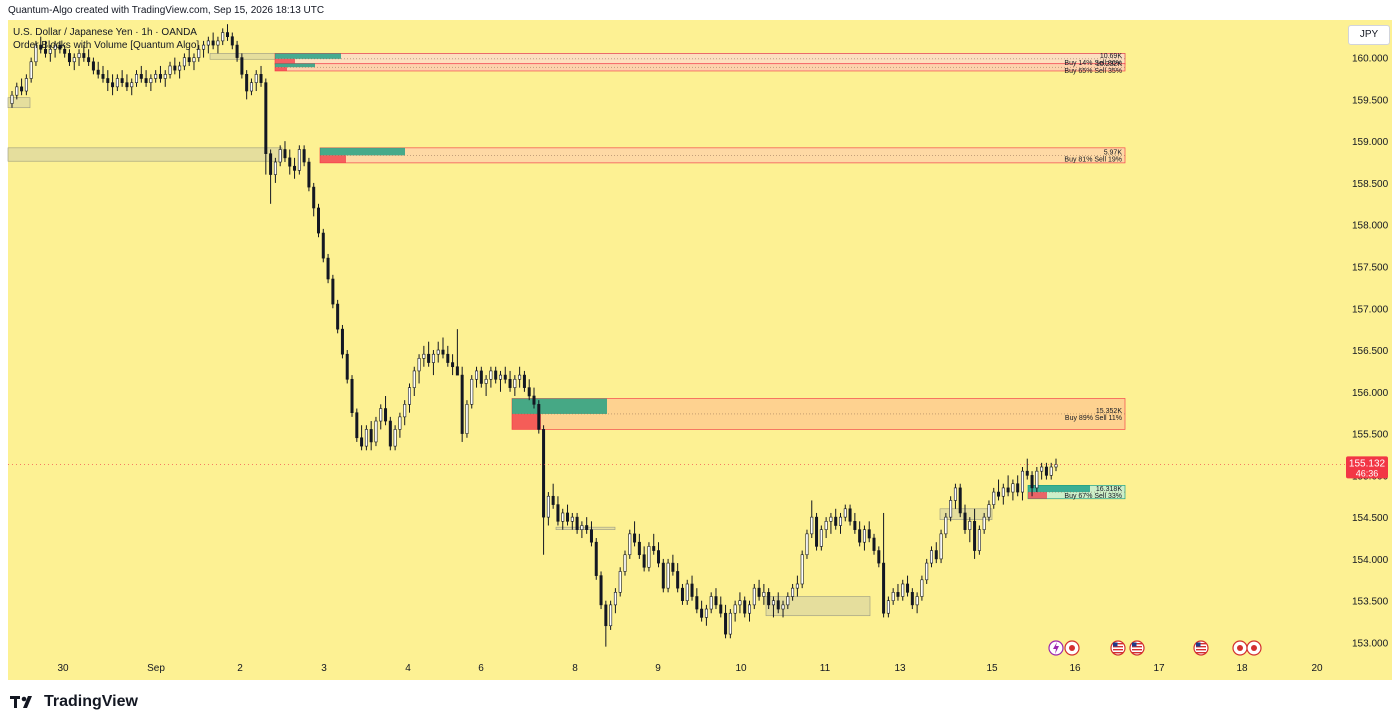 This screenshot has height=725, width=1400. I want to click on symbol-legend: U.S. Dollar / Japanese Yen · 1h · OANDA, so click(105, 32).